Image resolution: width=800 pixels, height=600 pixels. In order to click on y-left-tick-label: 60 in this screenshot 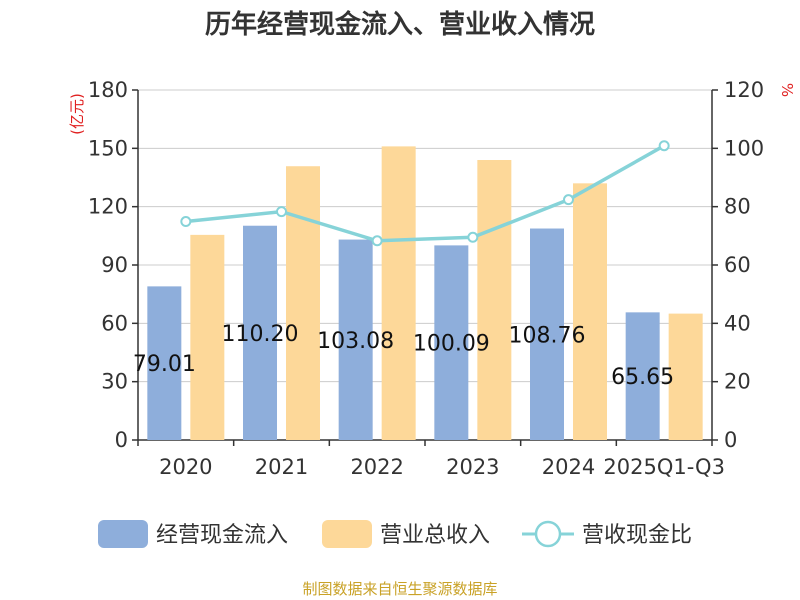, I will do `click(114, 323)`.